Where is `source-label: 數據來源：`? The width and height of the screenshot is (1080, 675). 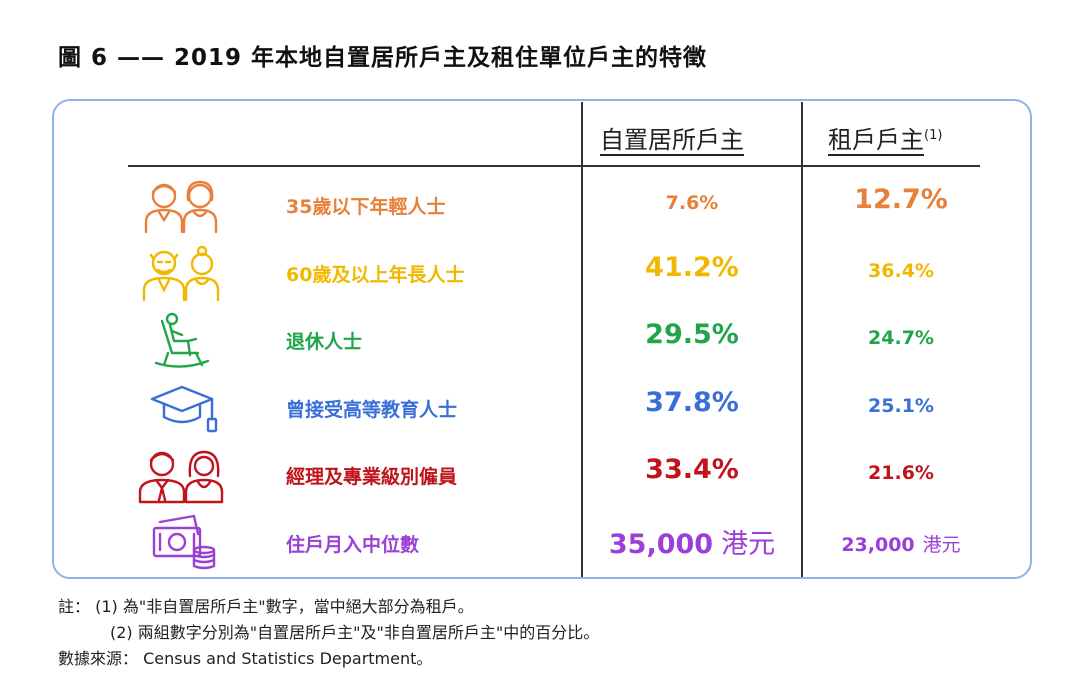 source-label: 數據來源： is located at coordinates (98, 658).